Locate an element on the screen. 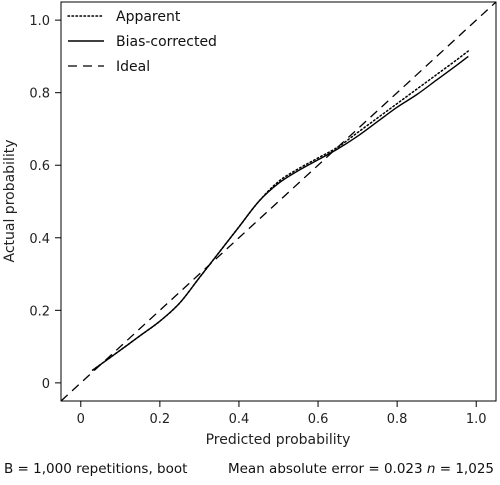  footer-n-symbol: n is located at coordinates (431, 469).